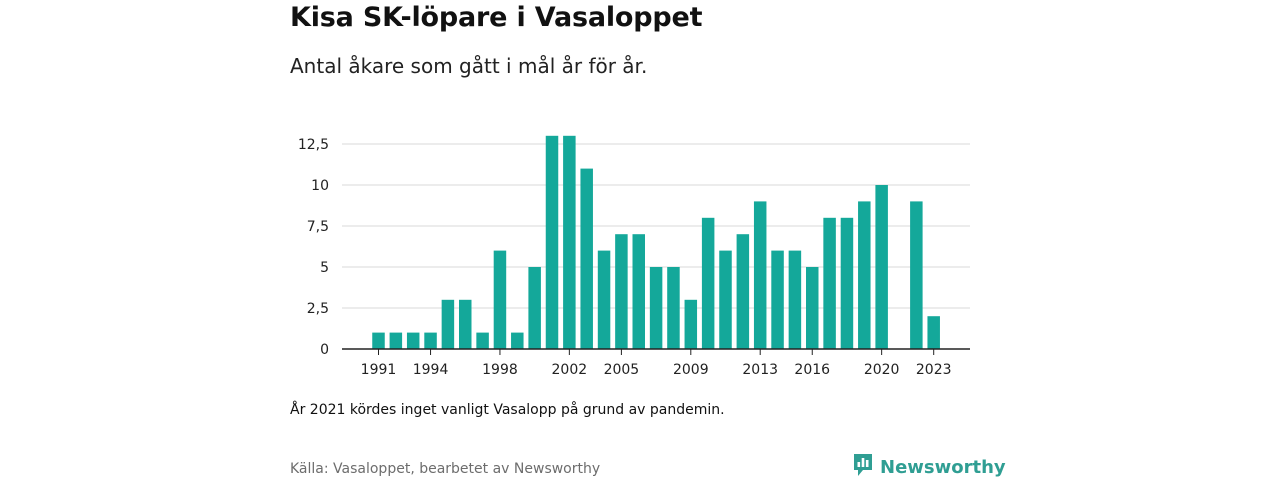  I want to click on chart-subtitle: Antal åkare som gått i mål år för år., so click(469, 66).